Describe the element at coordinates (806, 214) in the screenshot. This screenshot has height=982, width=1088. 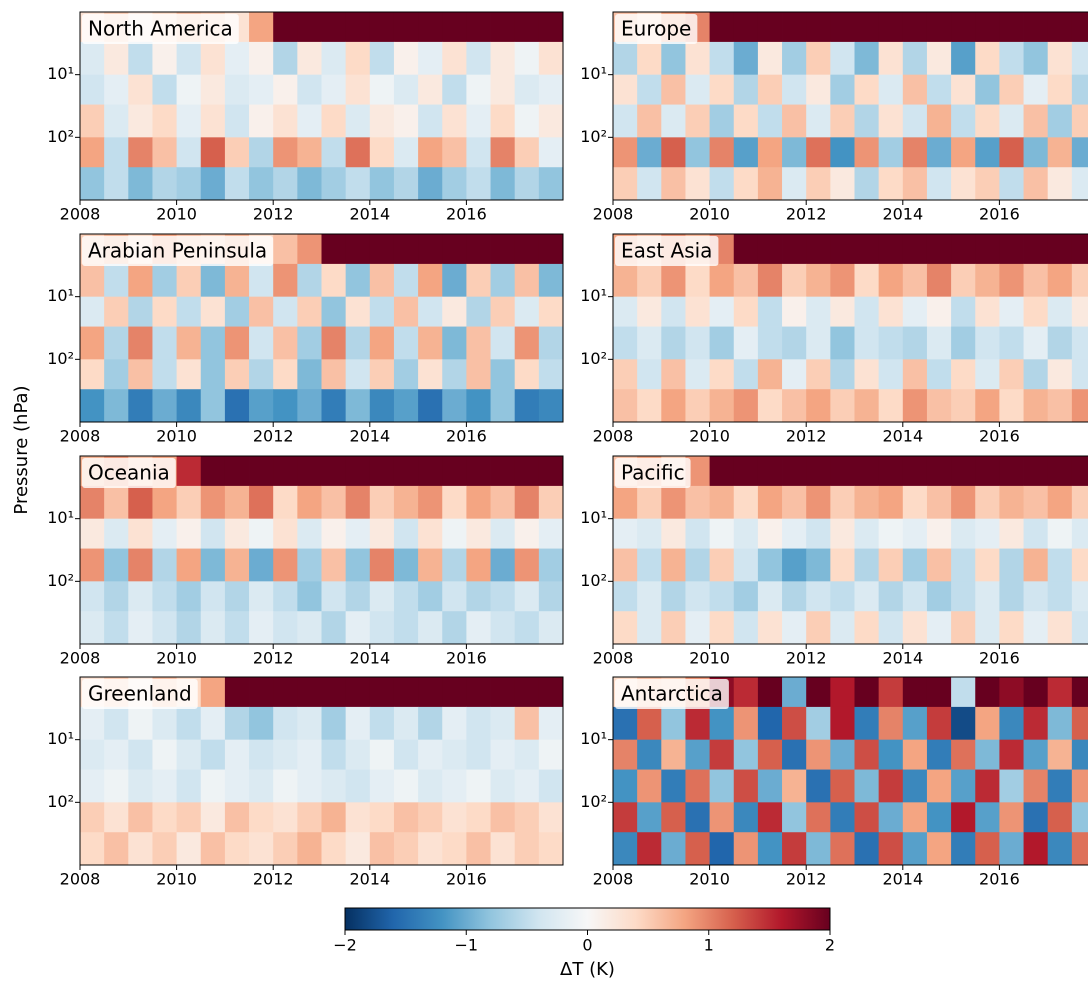
I see `x-tick-label: 2012` at that location.